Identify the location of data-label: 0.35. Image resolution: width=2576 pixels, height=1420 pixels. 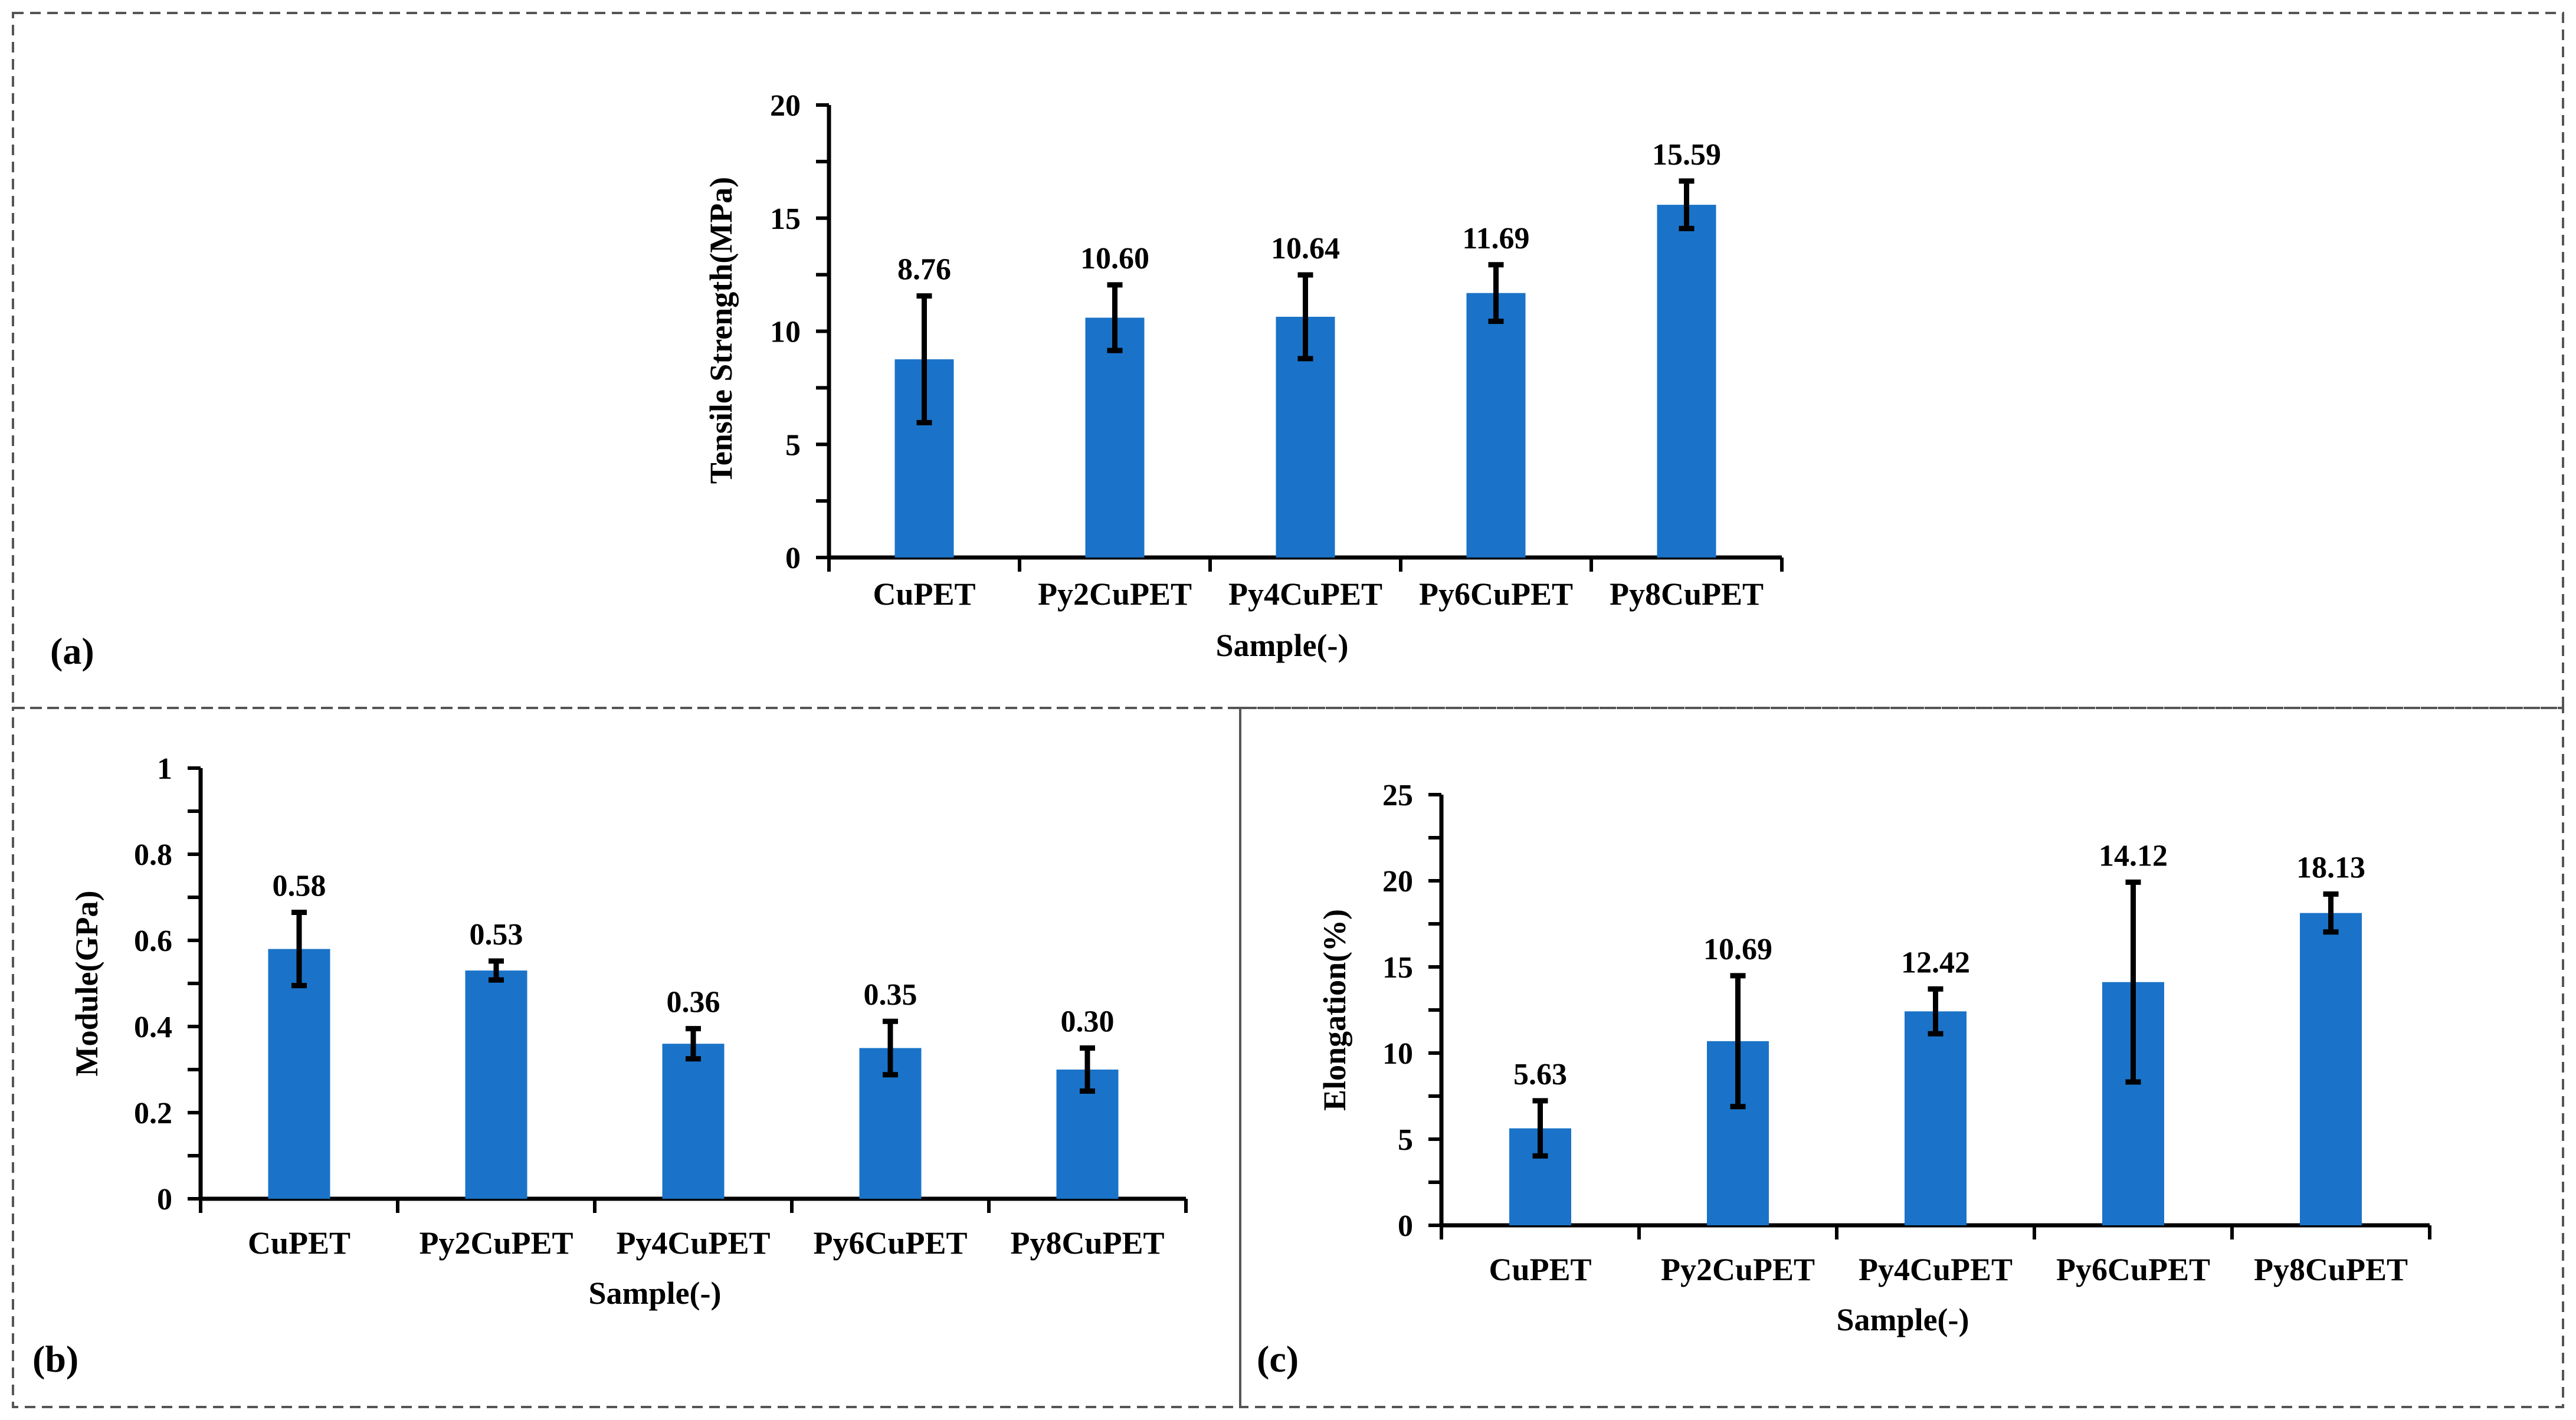
(890, 995).